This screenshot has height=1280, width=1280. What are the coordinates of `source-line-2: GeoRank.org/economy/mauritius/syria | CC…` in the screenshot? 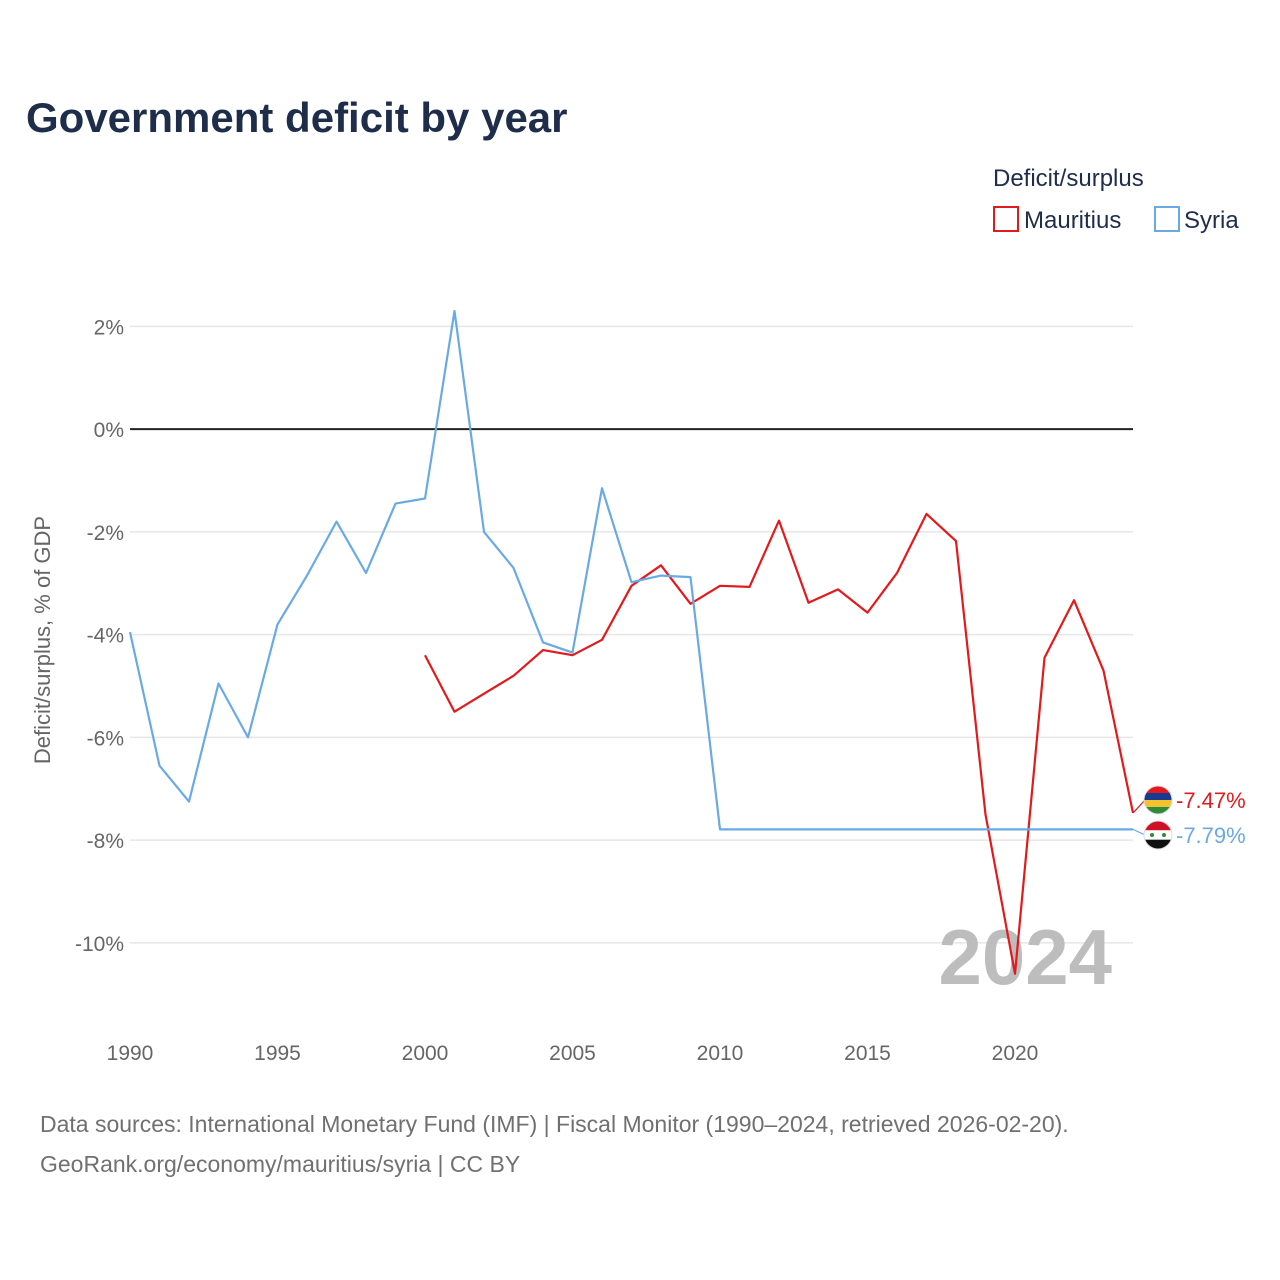 It's located at (280, 1164).